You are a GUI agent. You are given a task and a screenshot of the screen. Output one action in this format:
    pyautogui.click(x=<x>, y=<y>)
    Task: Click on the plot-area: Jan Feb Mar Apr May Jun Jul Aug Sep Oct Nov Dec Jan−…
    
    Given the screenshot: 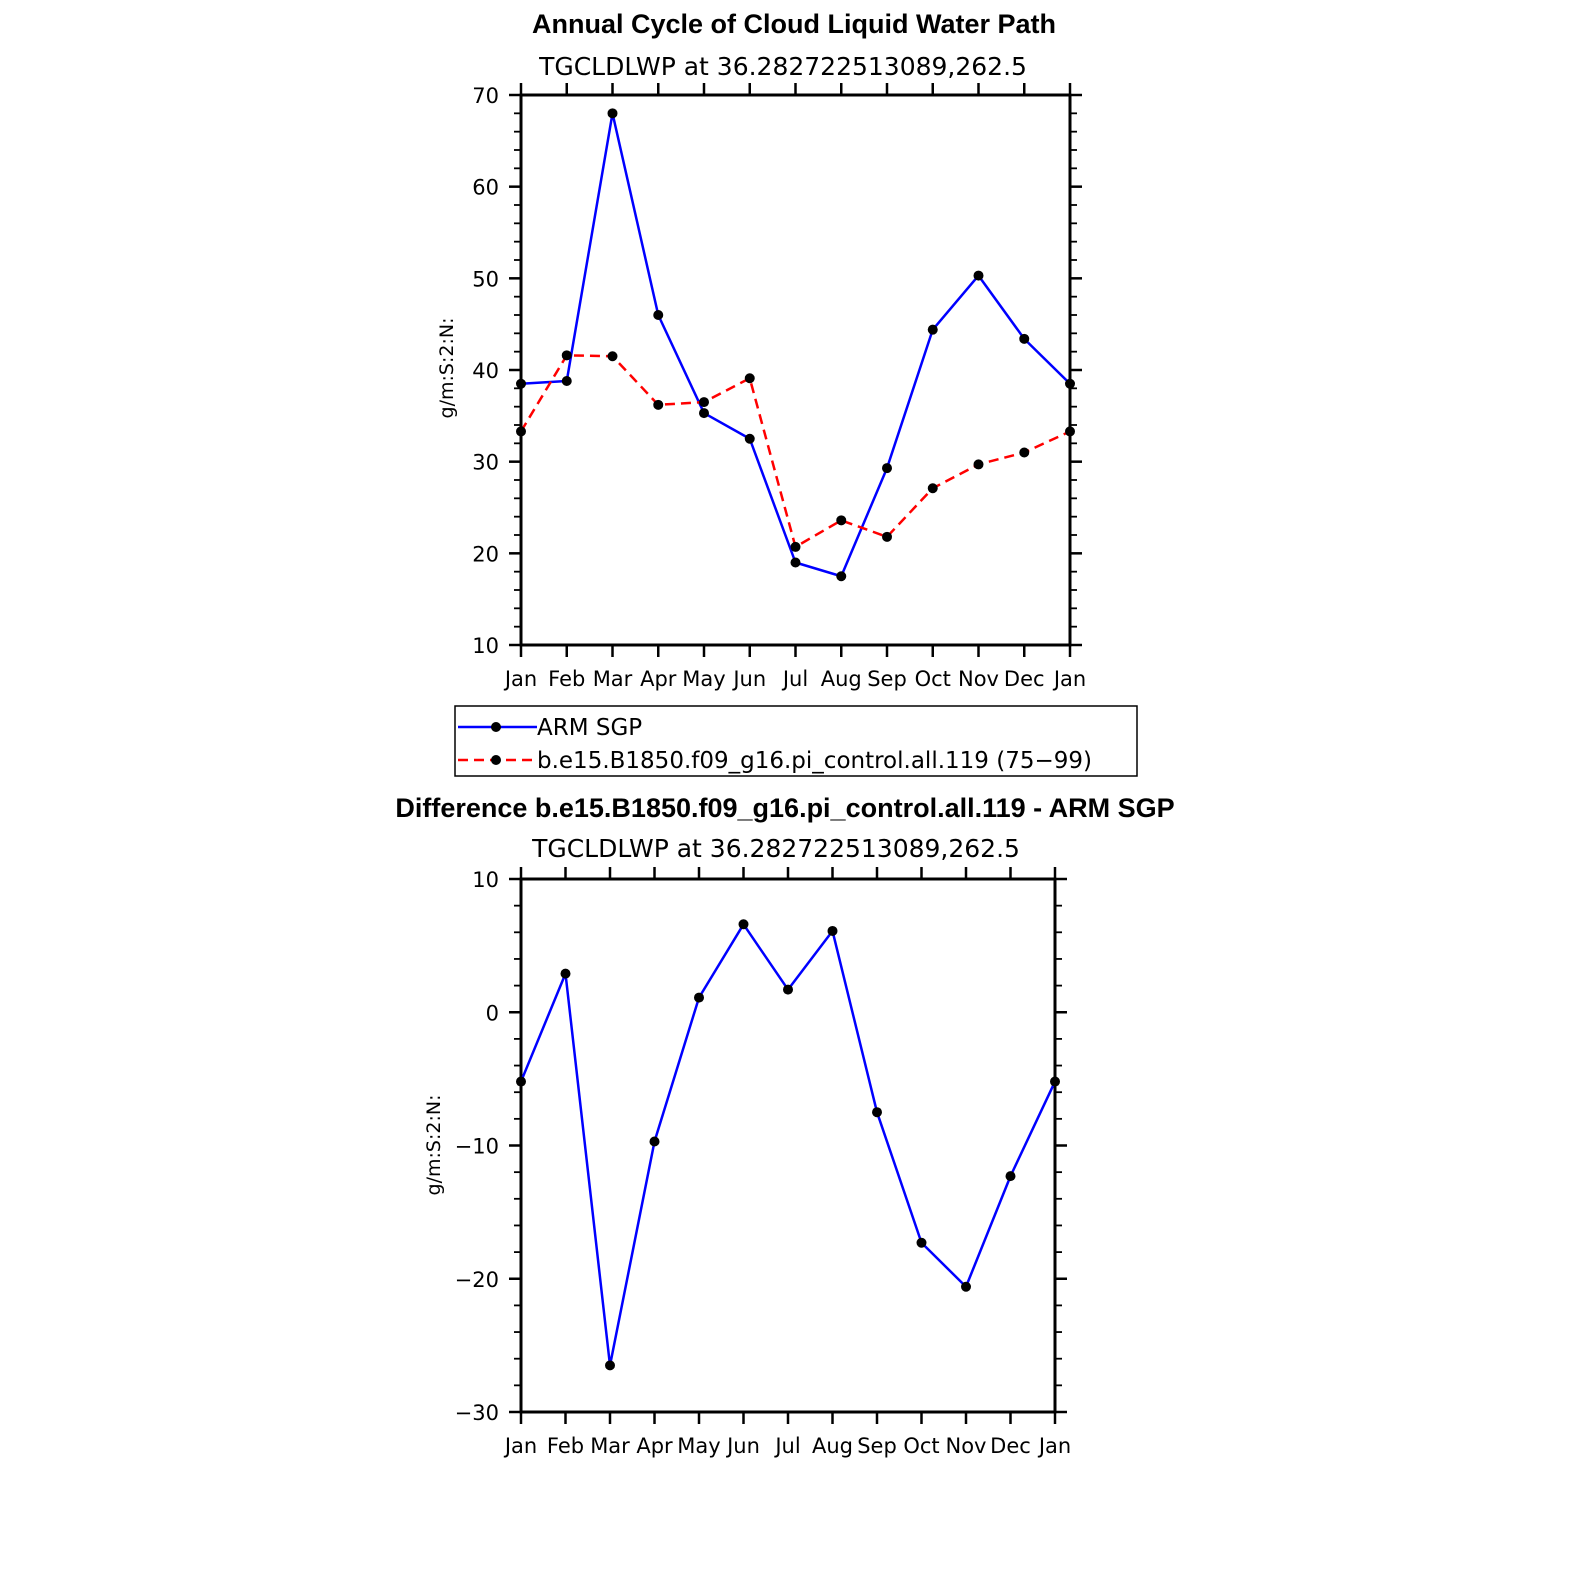 What is the action you would take?
    pyautogui.click(x=763, y=1162)
    